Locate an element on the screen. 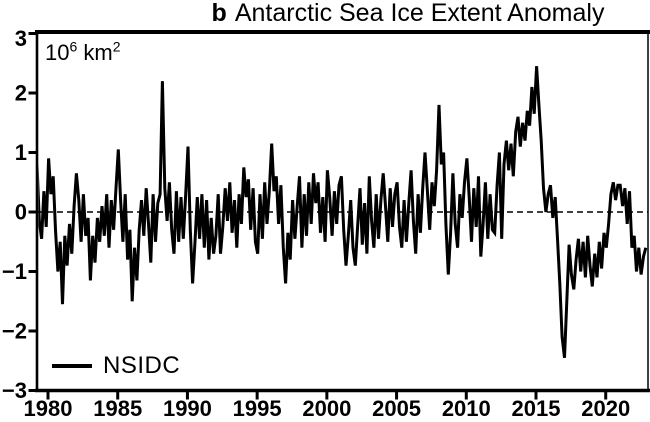 The width and height of the screenshot is (650, 422). x-tick-label: 1995 is located at coordinates (257, 408).